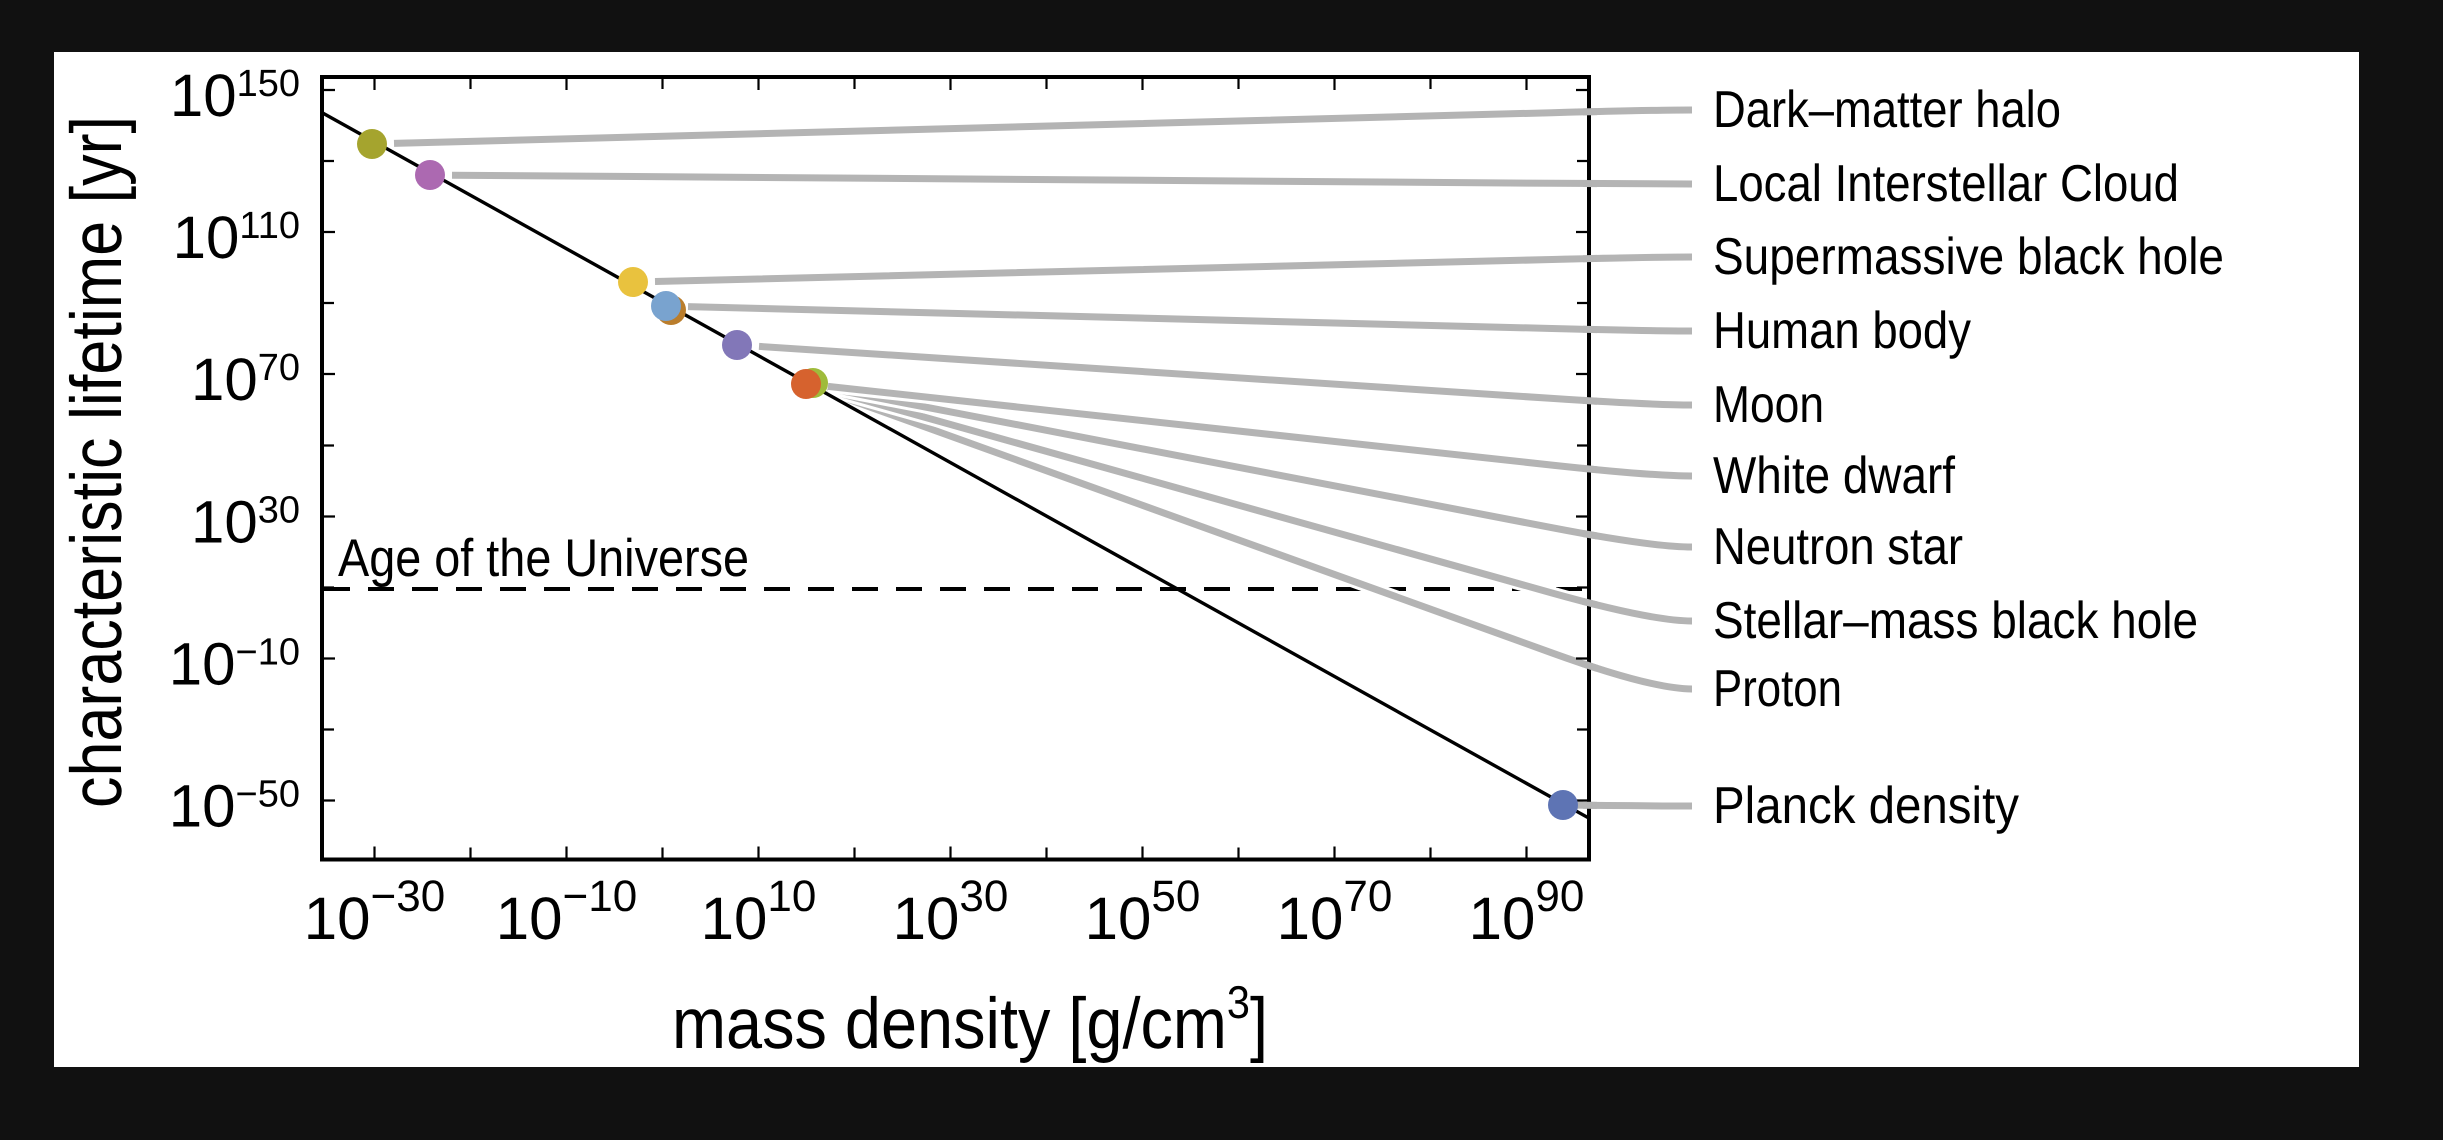 The width and height of the screenshot is (2443, 1140). Describe the element at coordinates (97, 462) in the screenshot. I see `svg-text: characteristic lifetime [yr]` at that location.